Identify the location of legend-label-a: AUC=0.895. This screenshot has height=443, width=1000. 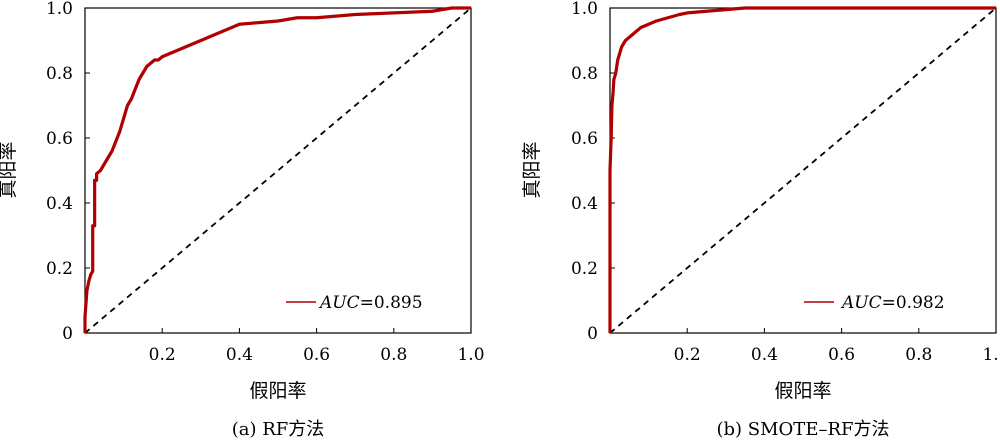
(370, 303).